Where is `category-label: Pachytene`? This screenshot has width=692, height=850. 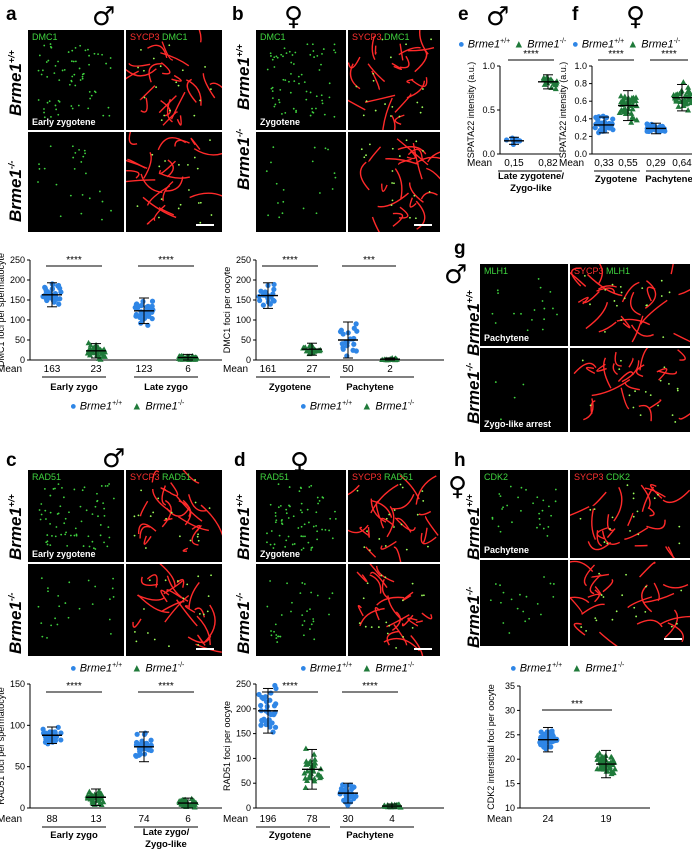
category-label: Pachytene is located at coordinates (370, 835).